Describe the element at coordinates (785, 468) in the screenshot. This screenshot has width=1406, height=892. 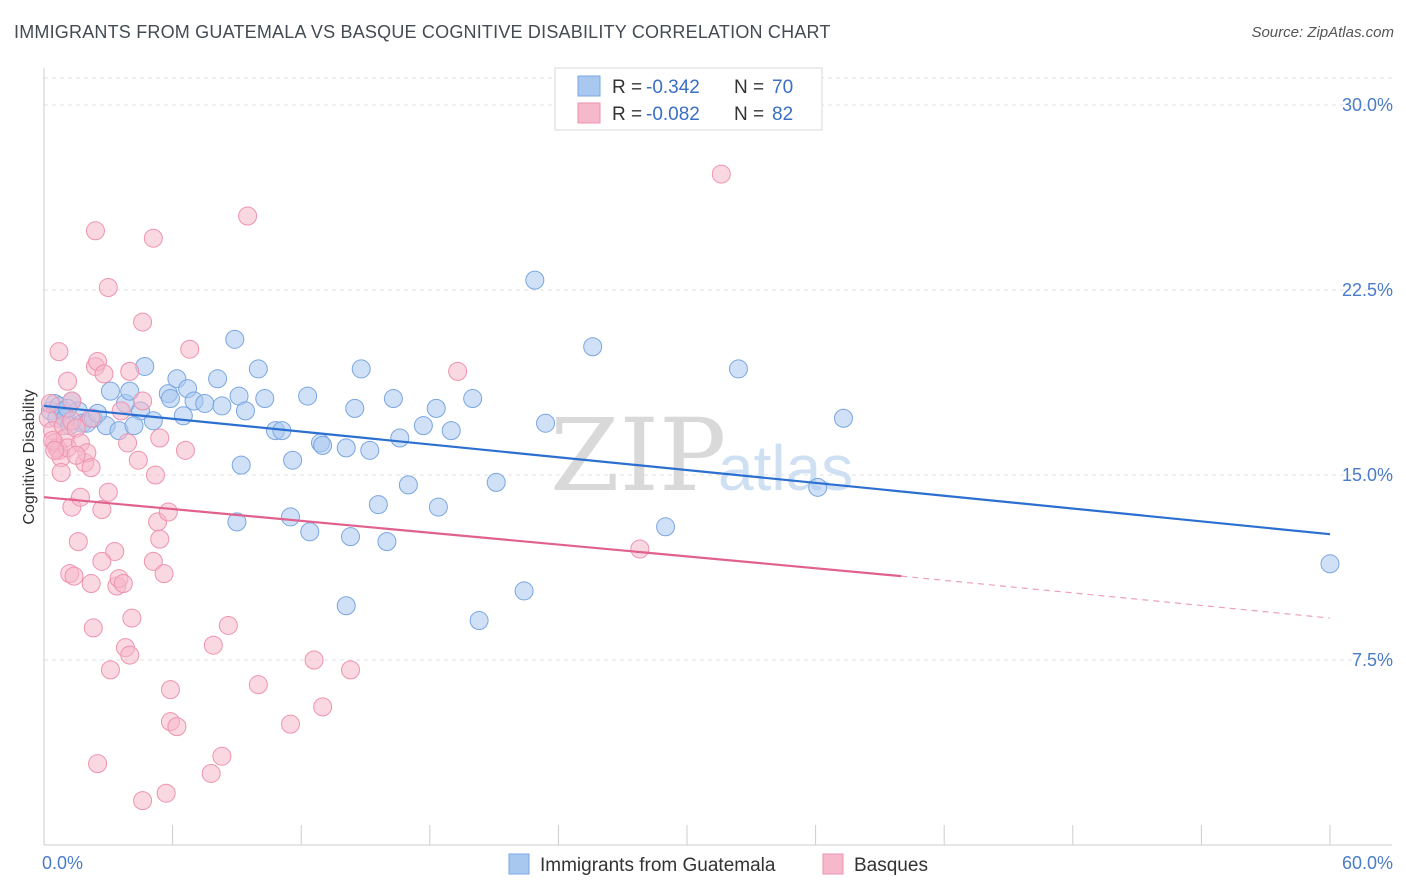
I see `watermark-atlas: atlas` at that location.